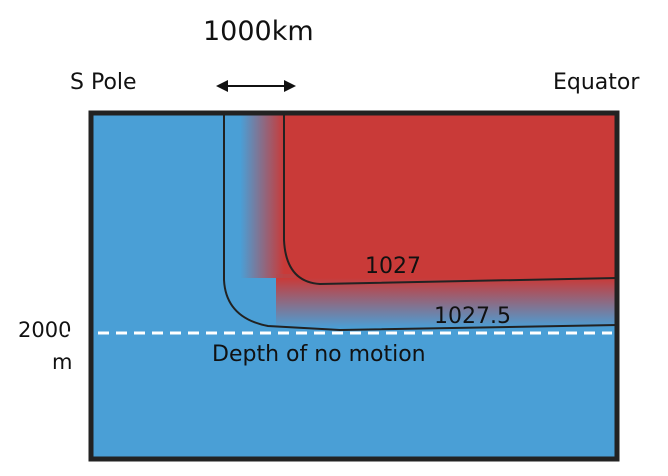 This screenshot has width=668, height=476. Describe the element at coordinates (256, 86) in the screenshot. I see `double-headed-arrow-icon` at that location.